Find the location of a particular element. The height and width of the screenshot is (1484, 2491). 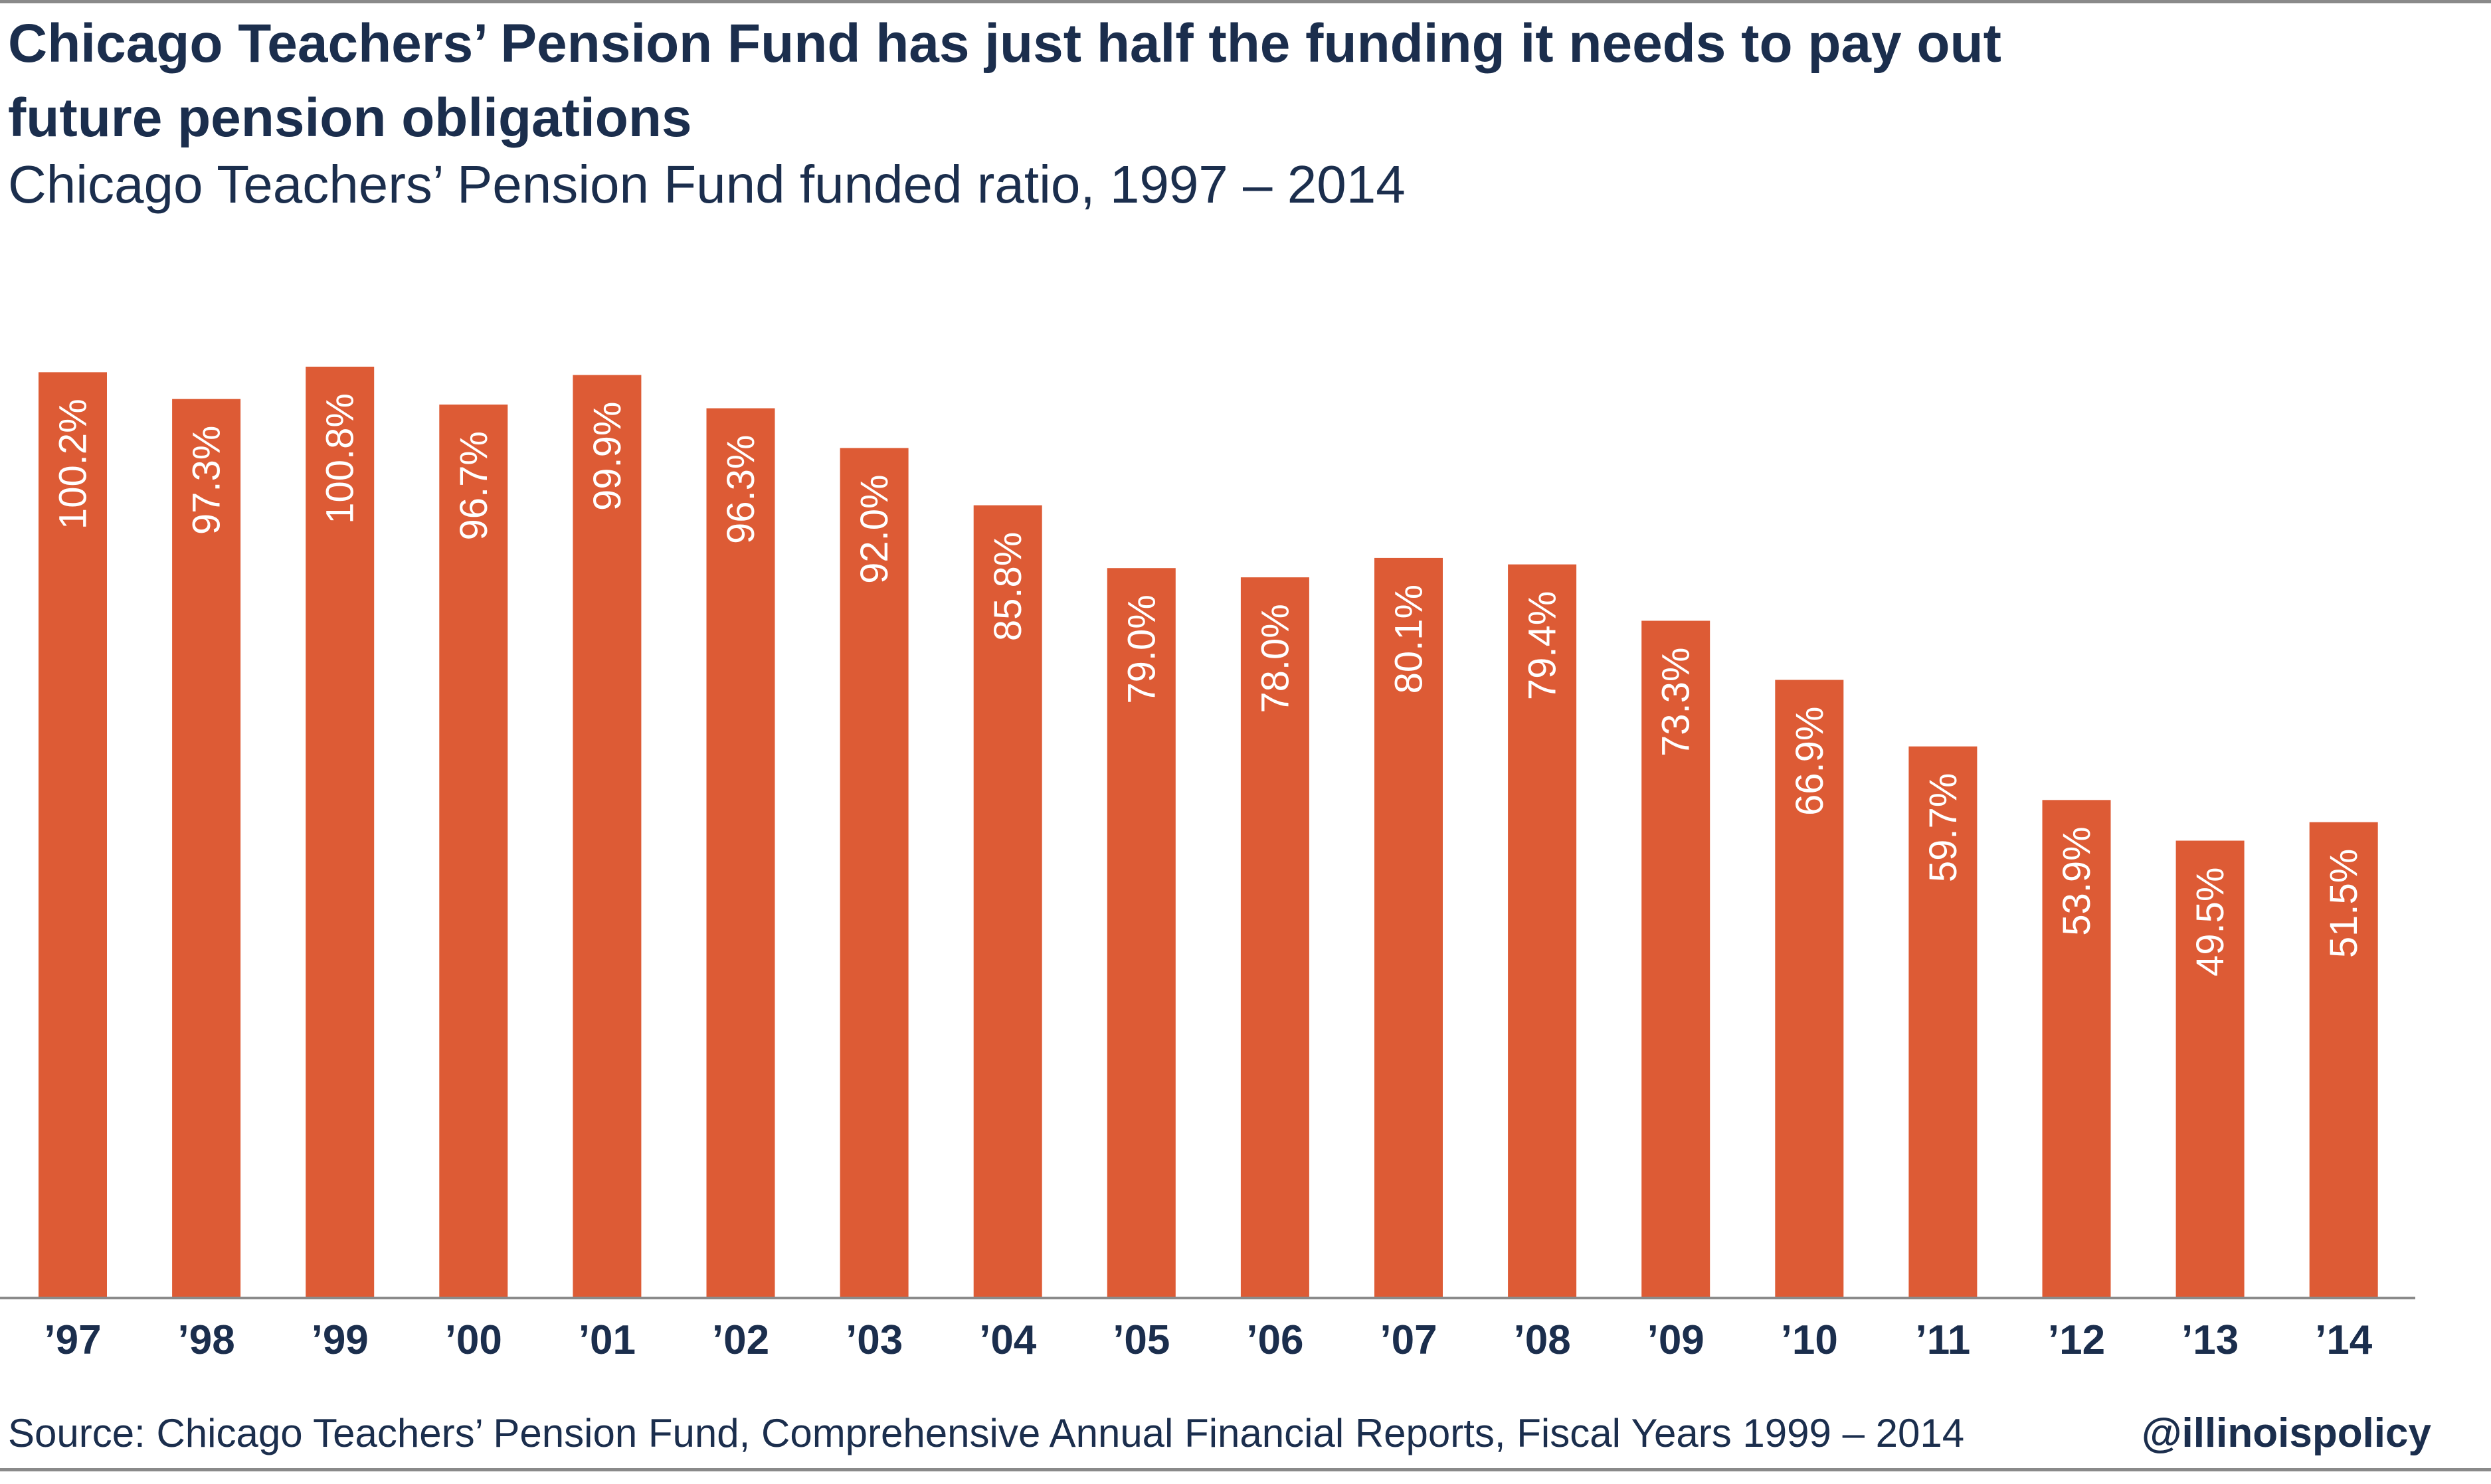

x-tick-label-13: ’10 is located at coordinates (1809, 1340).